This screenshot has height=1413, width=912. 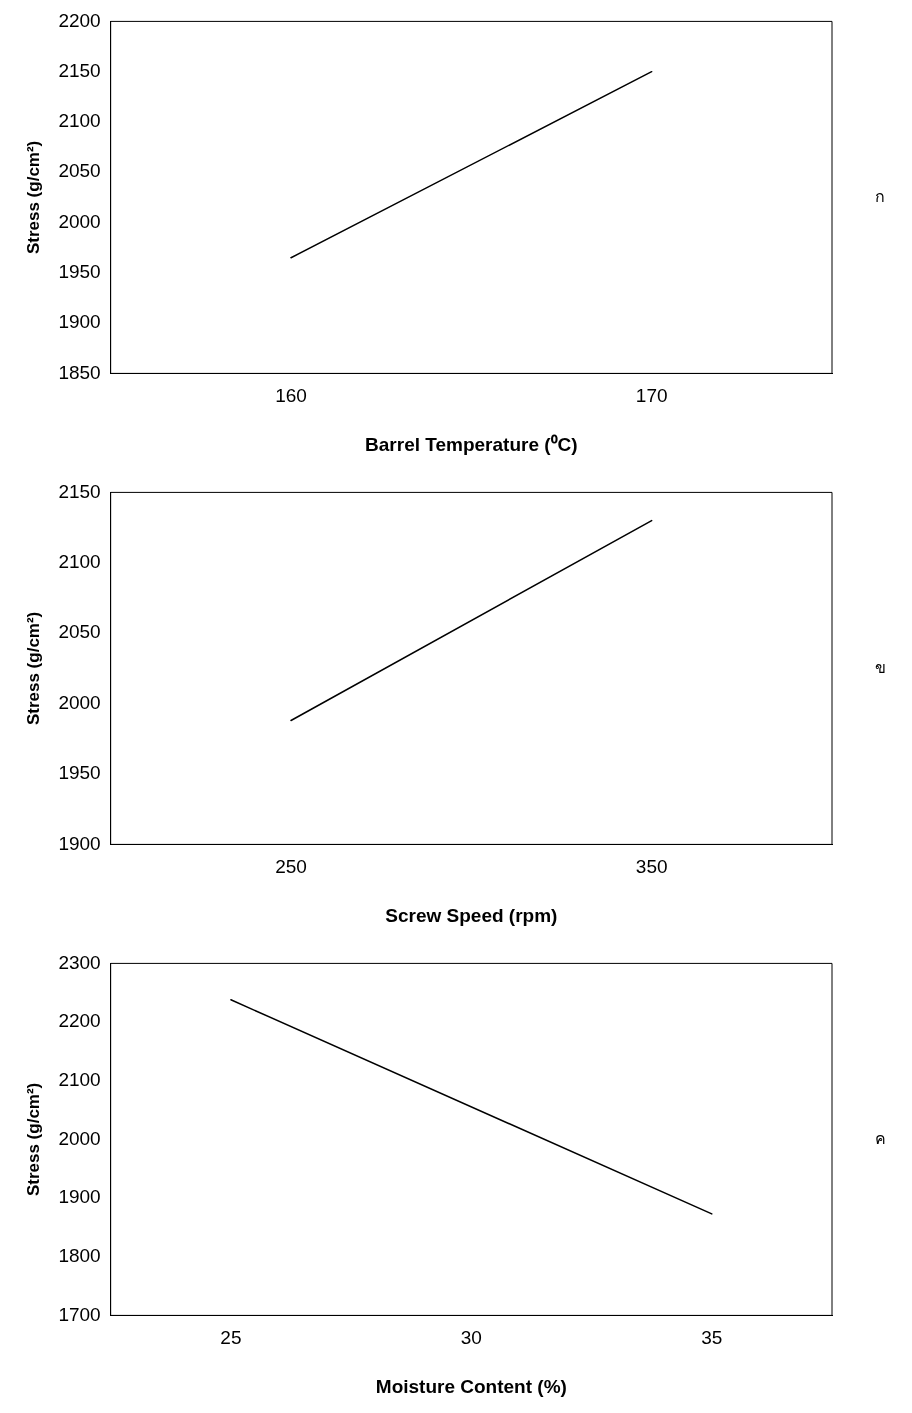 I want to click on y-tick-label: 2300, so click(x=79, y=962).